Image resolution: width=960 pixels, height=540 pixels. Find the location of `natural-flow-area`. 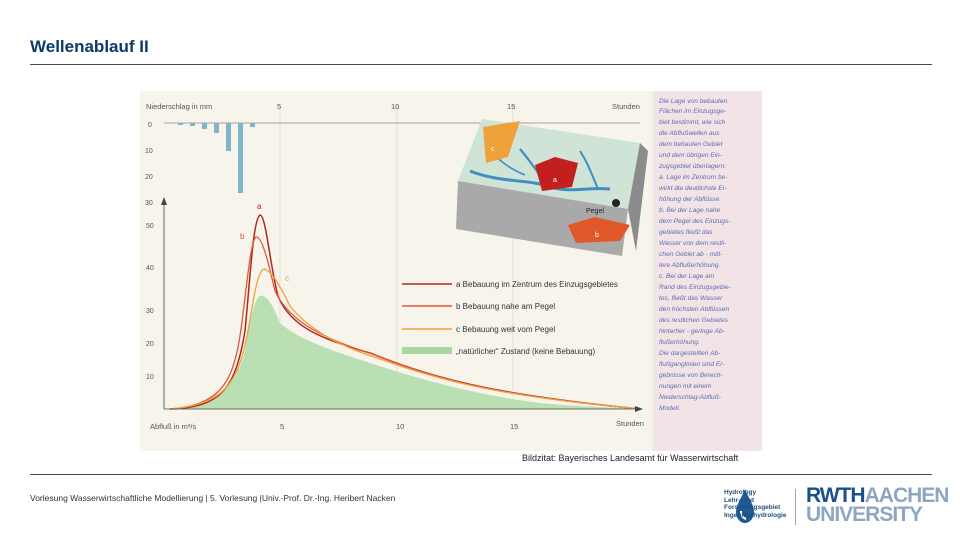

natural-flow-area is located at coordinates (405, 352).